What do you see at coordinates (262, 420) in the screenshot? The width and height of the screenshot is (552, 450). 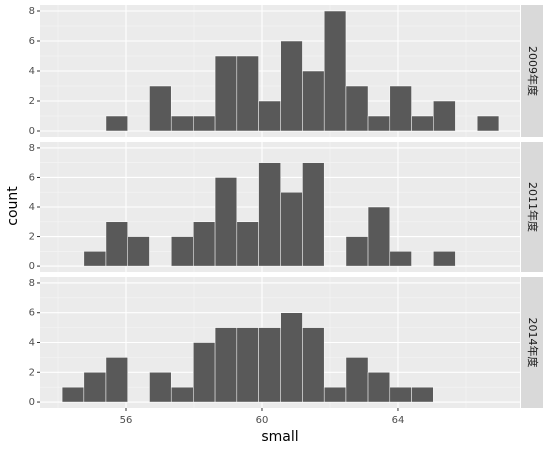 I see `x-tick-label: 60` at bounding box center [262, 420].